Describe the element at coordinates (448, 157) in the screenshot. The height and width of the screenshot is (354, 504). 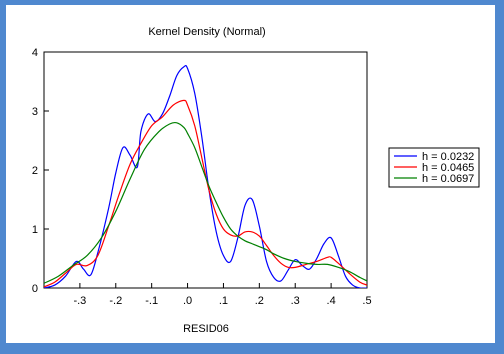
I see `legend-label: h = 0.0232` at that location.